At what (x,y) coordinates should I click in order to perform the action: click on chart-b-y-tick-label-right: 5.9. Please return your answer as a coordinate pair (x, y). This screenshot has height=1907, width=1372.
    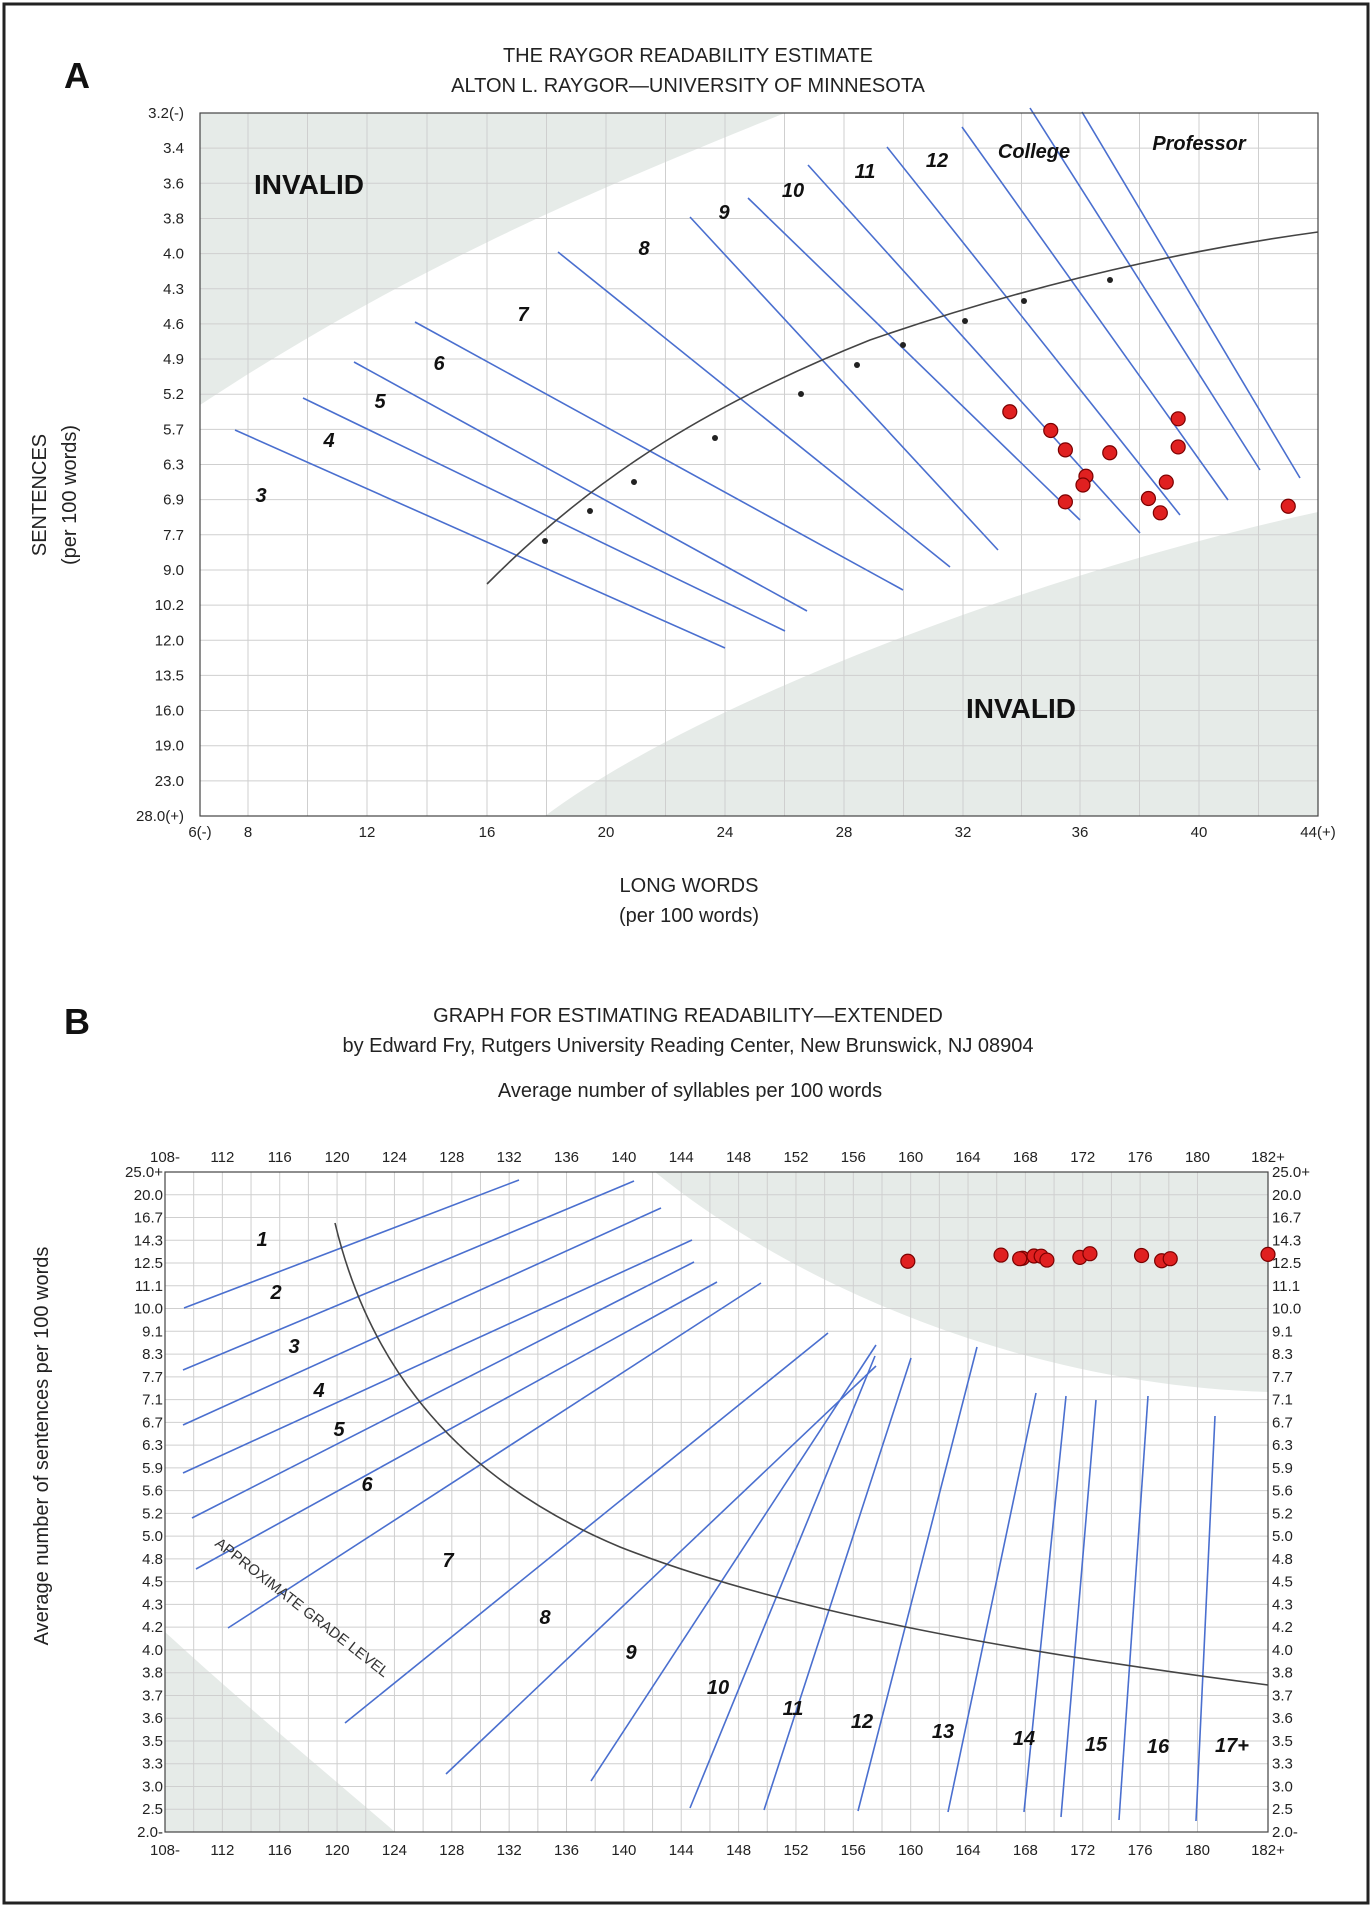
    Looking at the image, I should click on (1282, 1468).